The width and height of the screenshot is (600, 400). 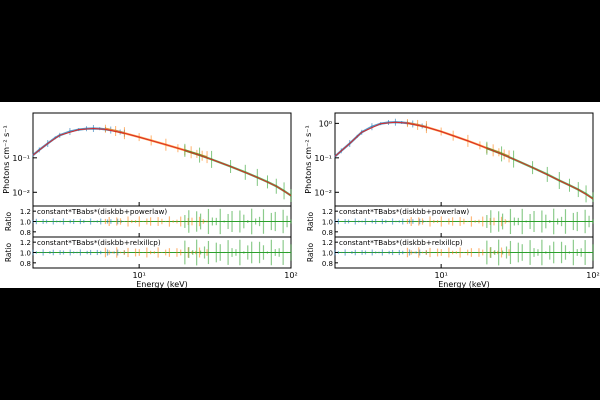 What do you see at coordinates (290, 275) in the screenshot?
I see `left-x-tick-label: 10²` at bounding box center [290, 275].